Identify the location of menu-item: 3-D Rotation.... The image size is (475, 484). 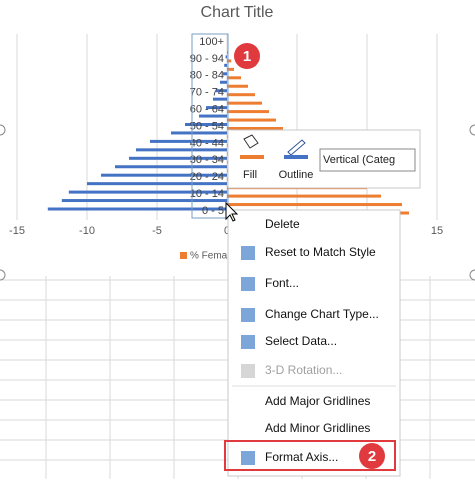
(303, 370).